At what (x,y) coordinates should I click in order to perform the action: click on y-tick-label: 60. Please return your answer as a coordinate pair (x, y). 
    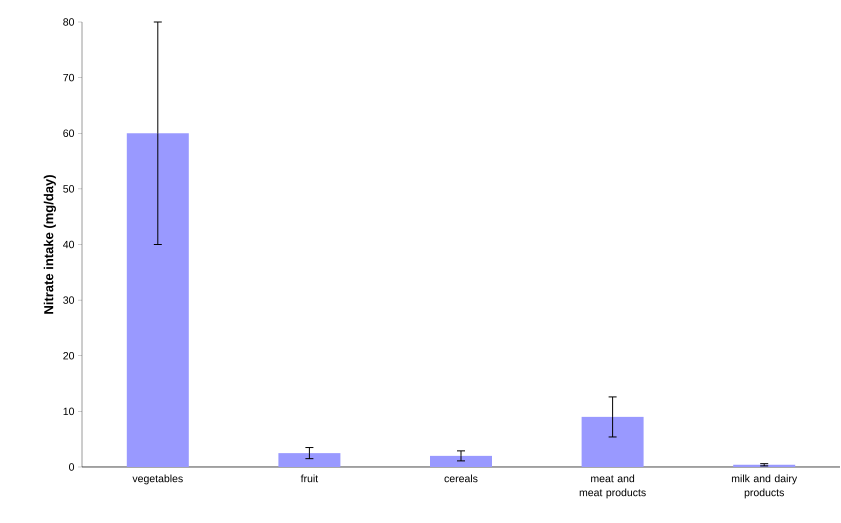
    Looking at the image, I should click on (68, 133).